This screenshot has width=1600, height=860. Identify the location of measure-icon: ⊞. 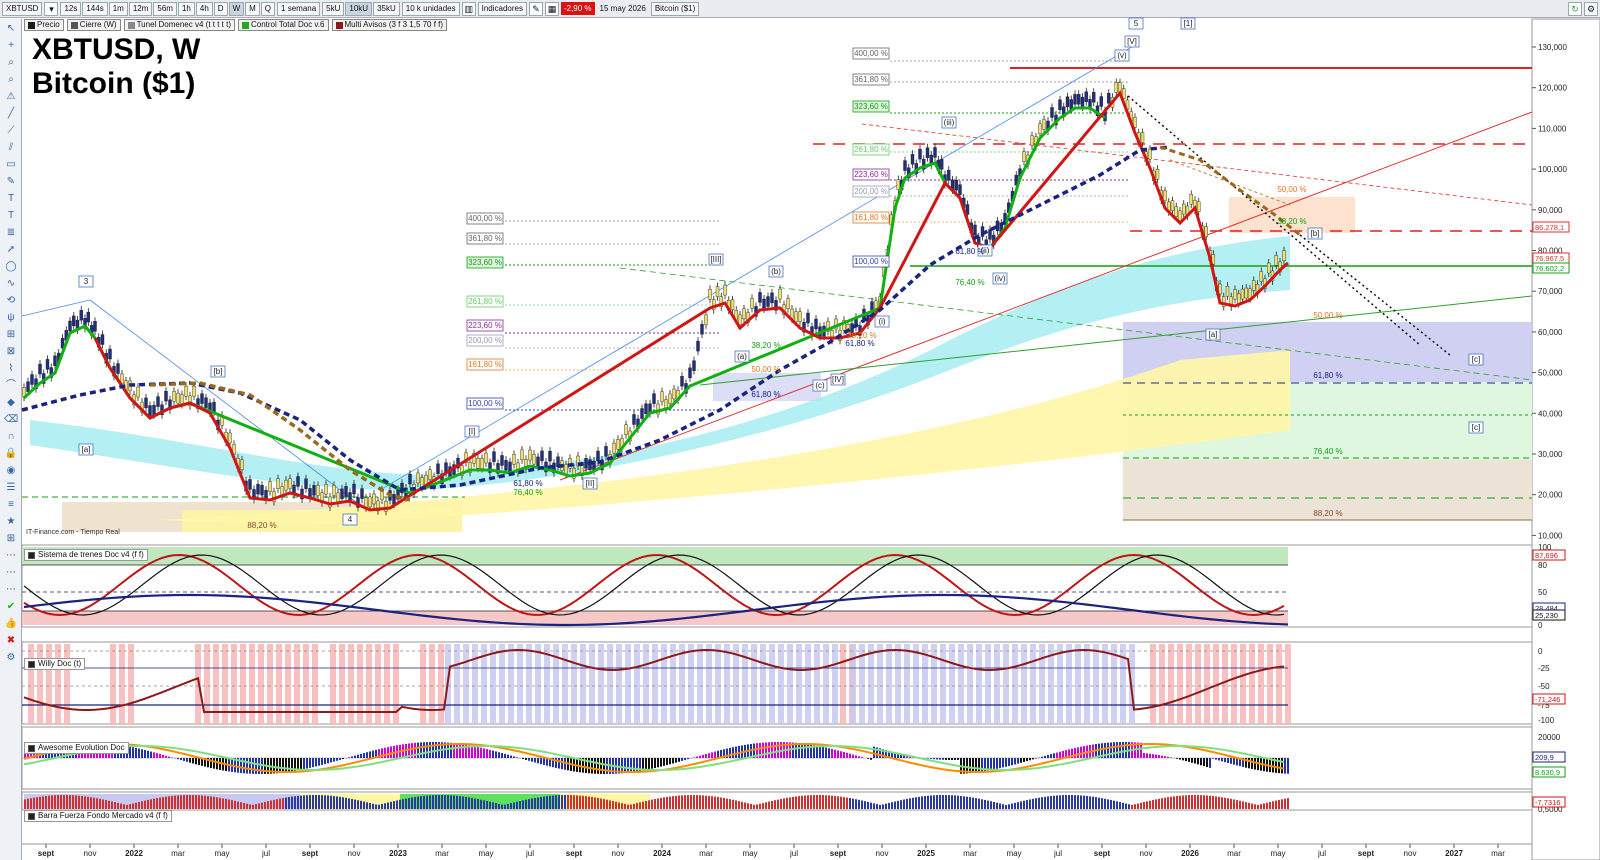
(11, 334).